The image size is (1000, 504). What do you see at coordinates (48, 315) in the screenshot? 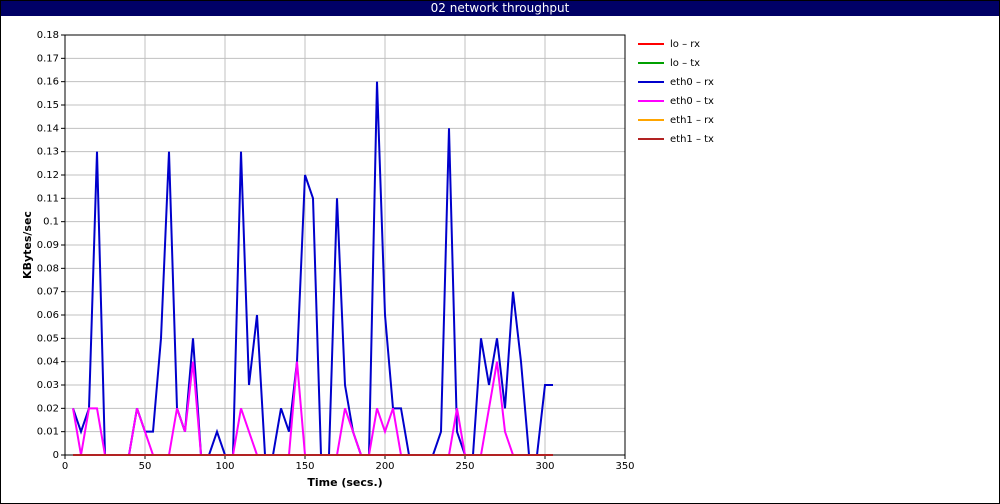
I see `y-tick-label: 0.06` at bounding box center [48, 315].